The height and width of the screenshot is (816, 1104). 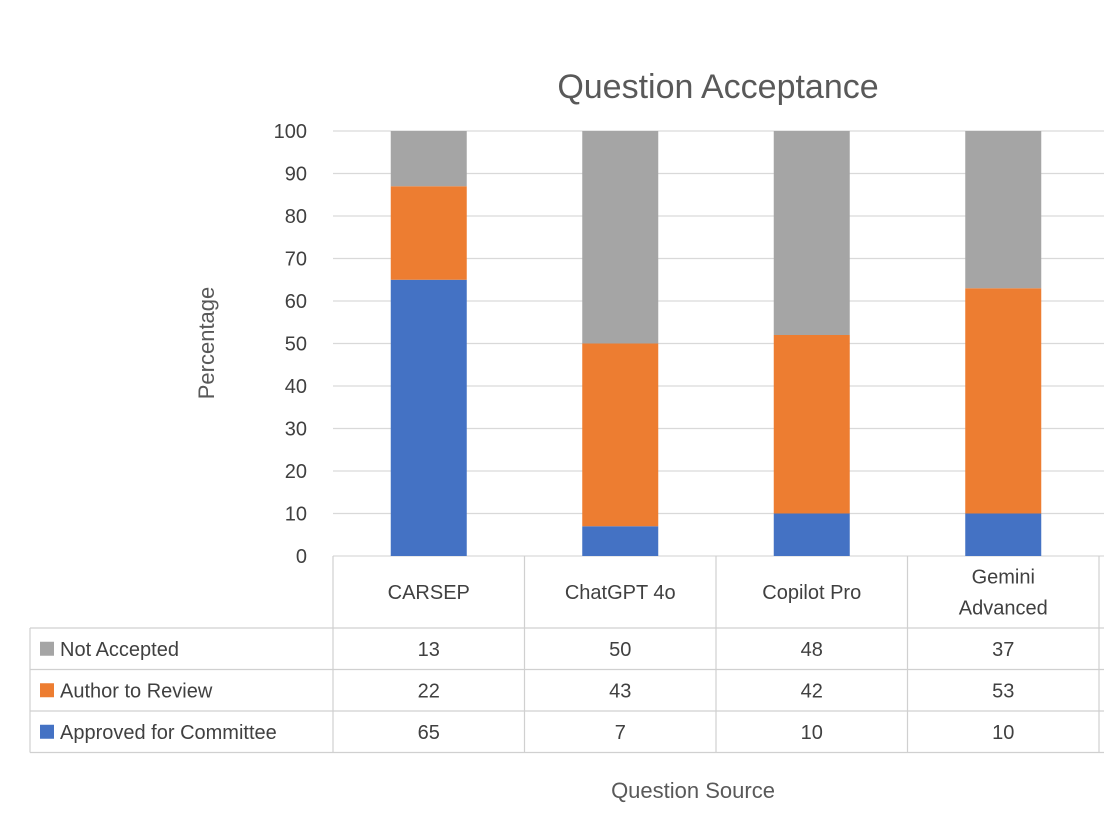 I want to click on data-label-approved-for-committee-gemini-advanced: 10, so click(x=1003, y=733).